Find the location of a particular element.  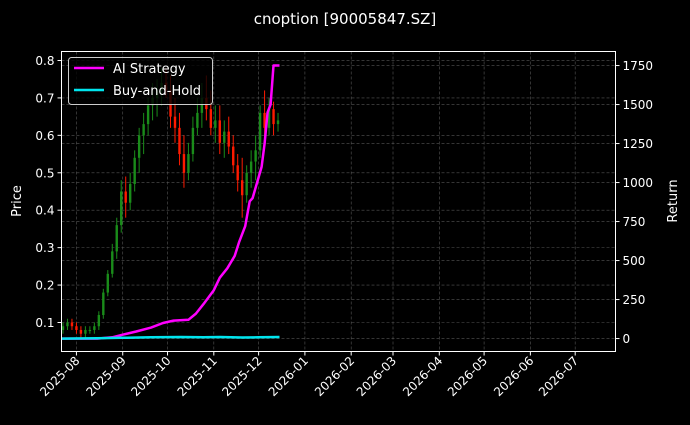

legend-box is located at coordinates (140, 81).